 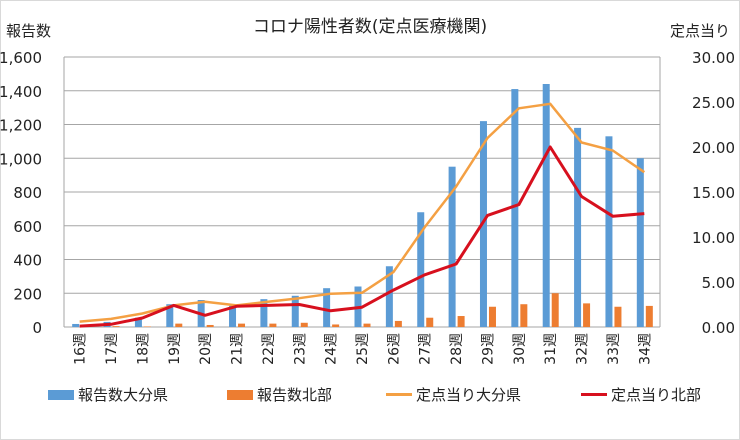 What do you see at coordinates (713, 238) in the screenshot?
I see `y2-tick-label: 10.00` at bounding box center [713, 238].